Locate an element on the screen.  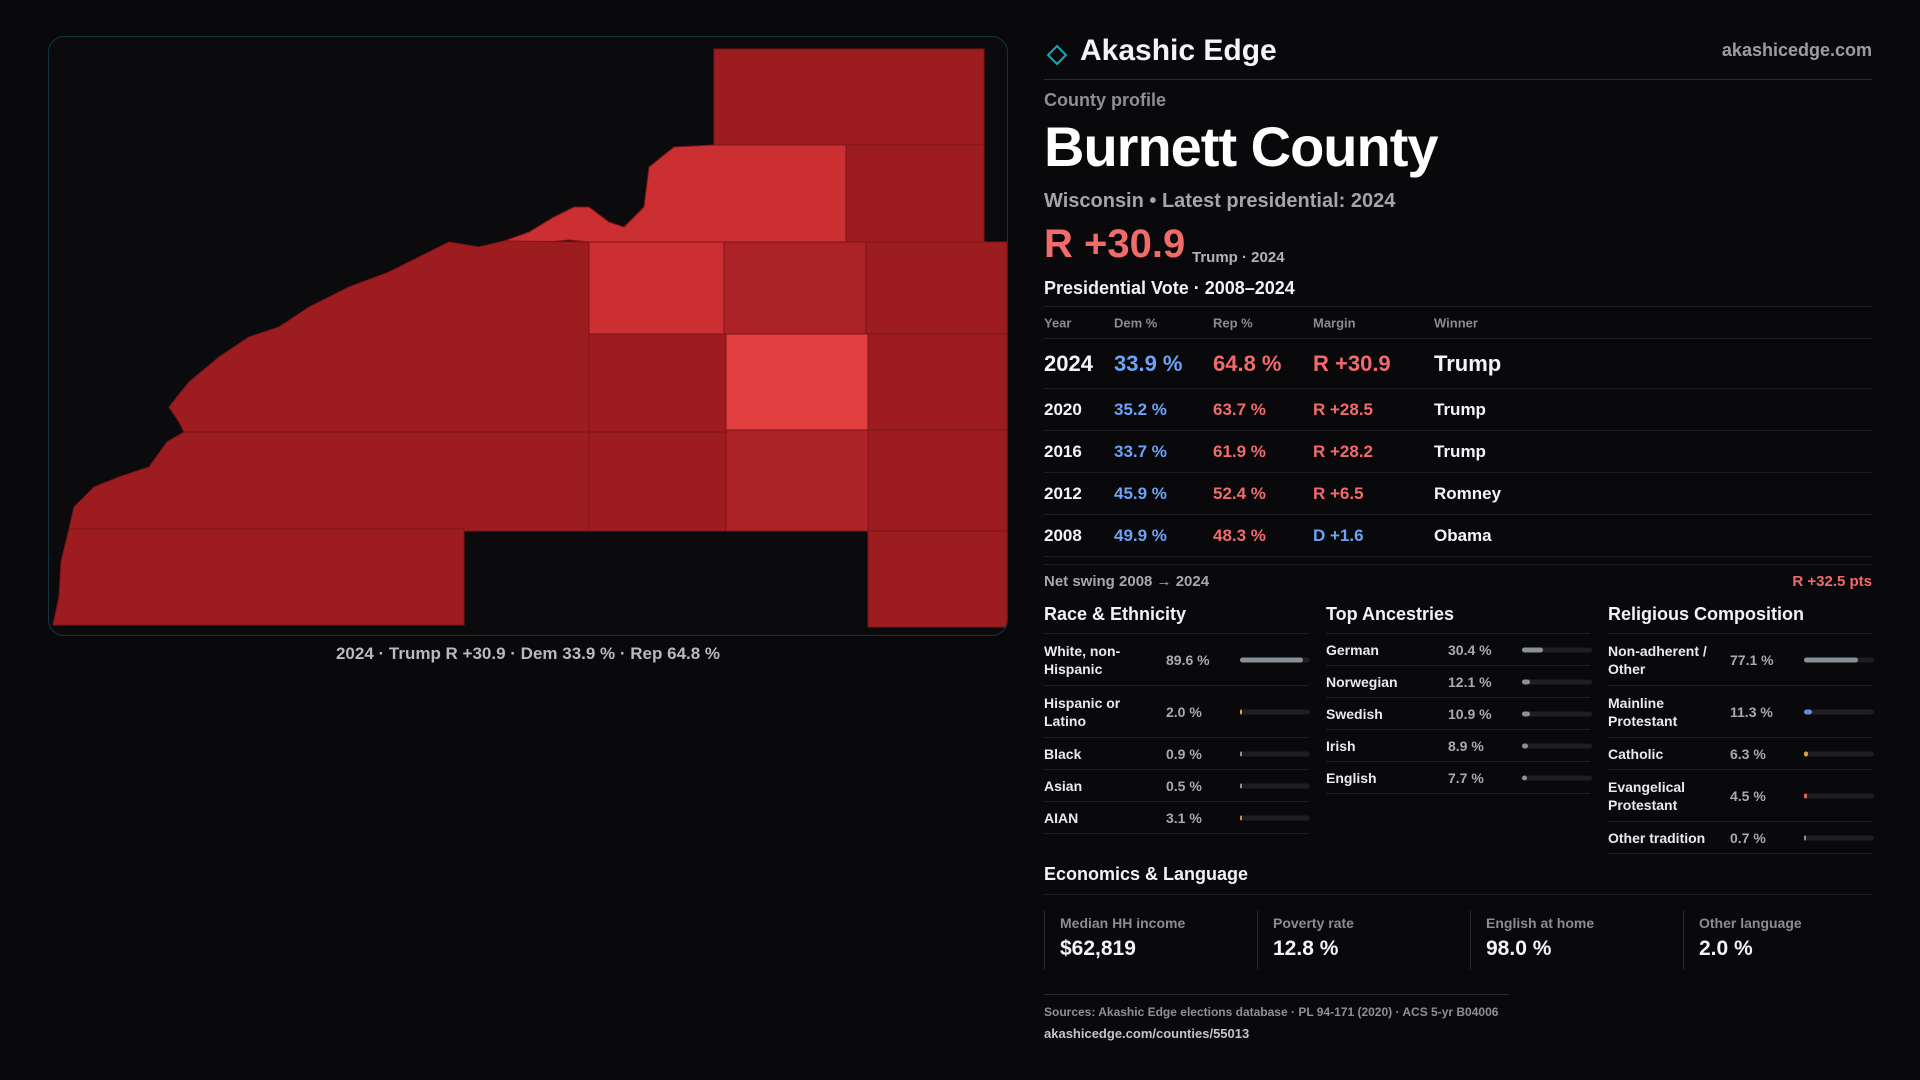
section-title: Religious Composition is located at coordinates (1740, 618).